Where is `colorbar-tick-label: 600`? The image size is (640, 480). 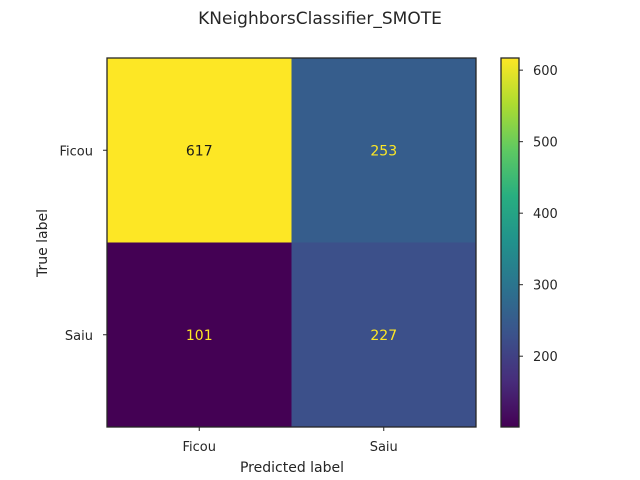 colorbar-tick-label: 600 is located at coordinates (545, 71).